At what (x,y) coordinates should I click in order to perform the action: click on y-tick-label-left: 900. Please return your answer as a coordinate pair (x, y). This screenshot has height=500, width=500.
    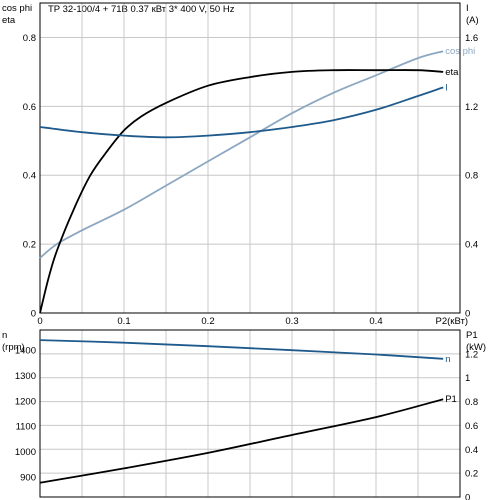
    Looking at the image, I should click on (28, 477).